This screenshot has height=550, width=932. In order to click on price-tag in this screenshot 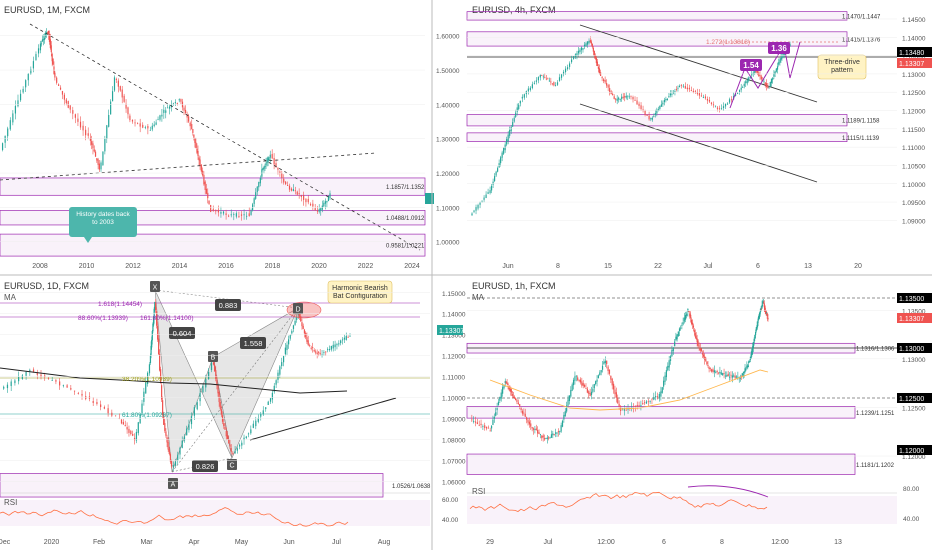, I will do `click(429, 198)`.